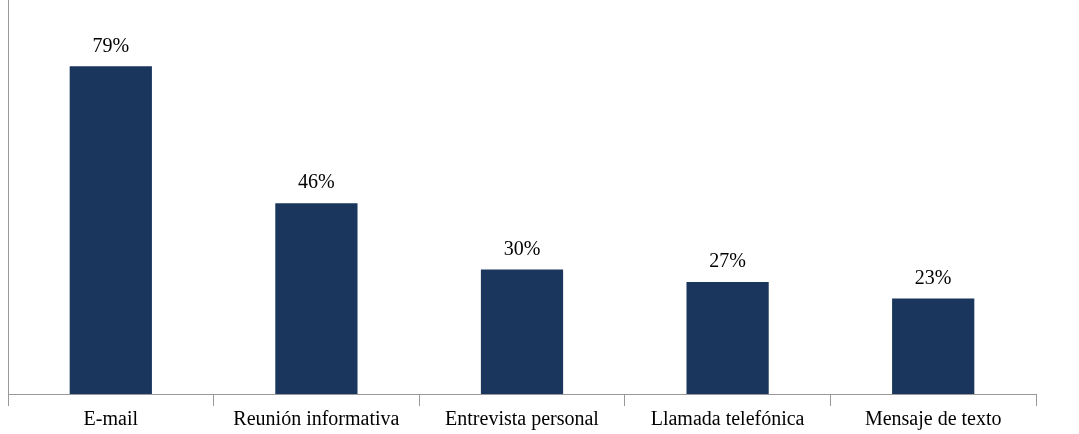 The height and width of the screenshot is (434, 1079). What do you see at coordinates (727, 260) in the screenshot?
I see `data-label: 27%` at bounding box center [727, 260].